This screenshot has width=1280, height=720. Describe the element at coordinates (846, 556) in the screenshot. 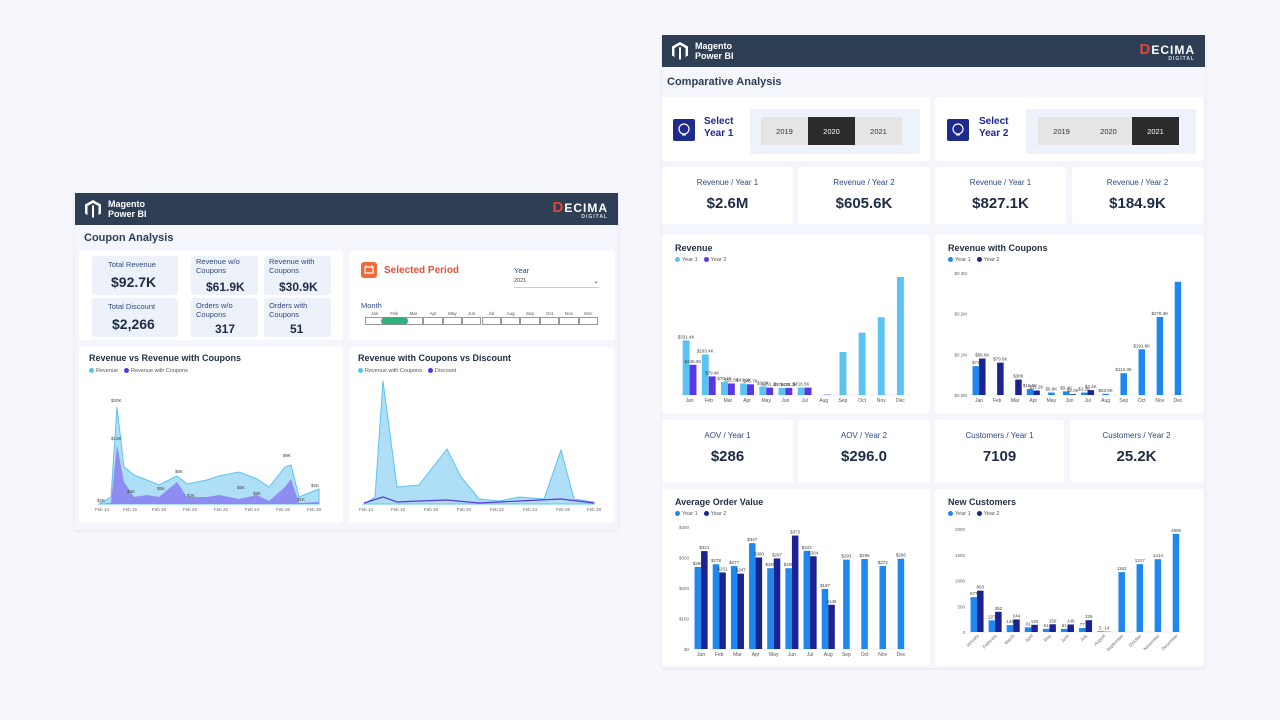

I see `data-label: $293` at that location.